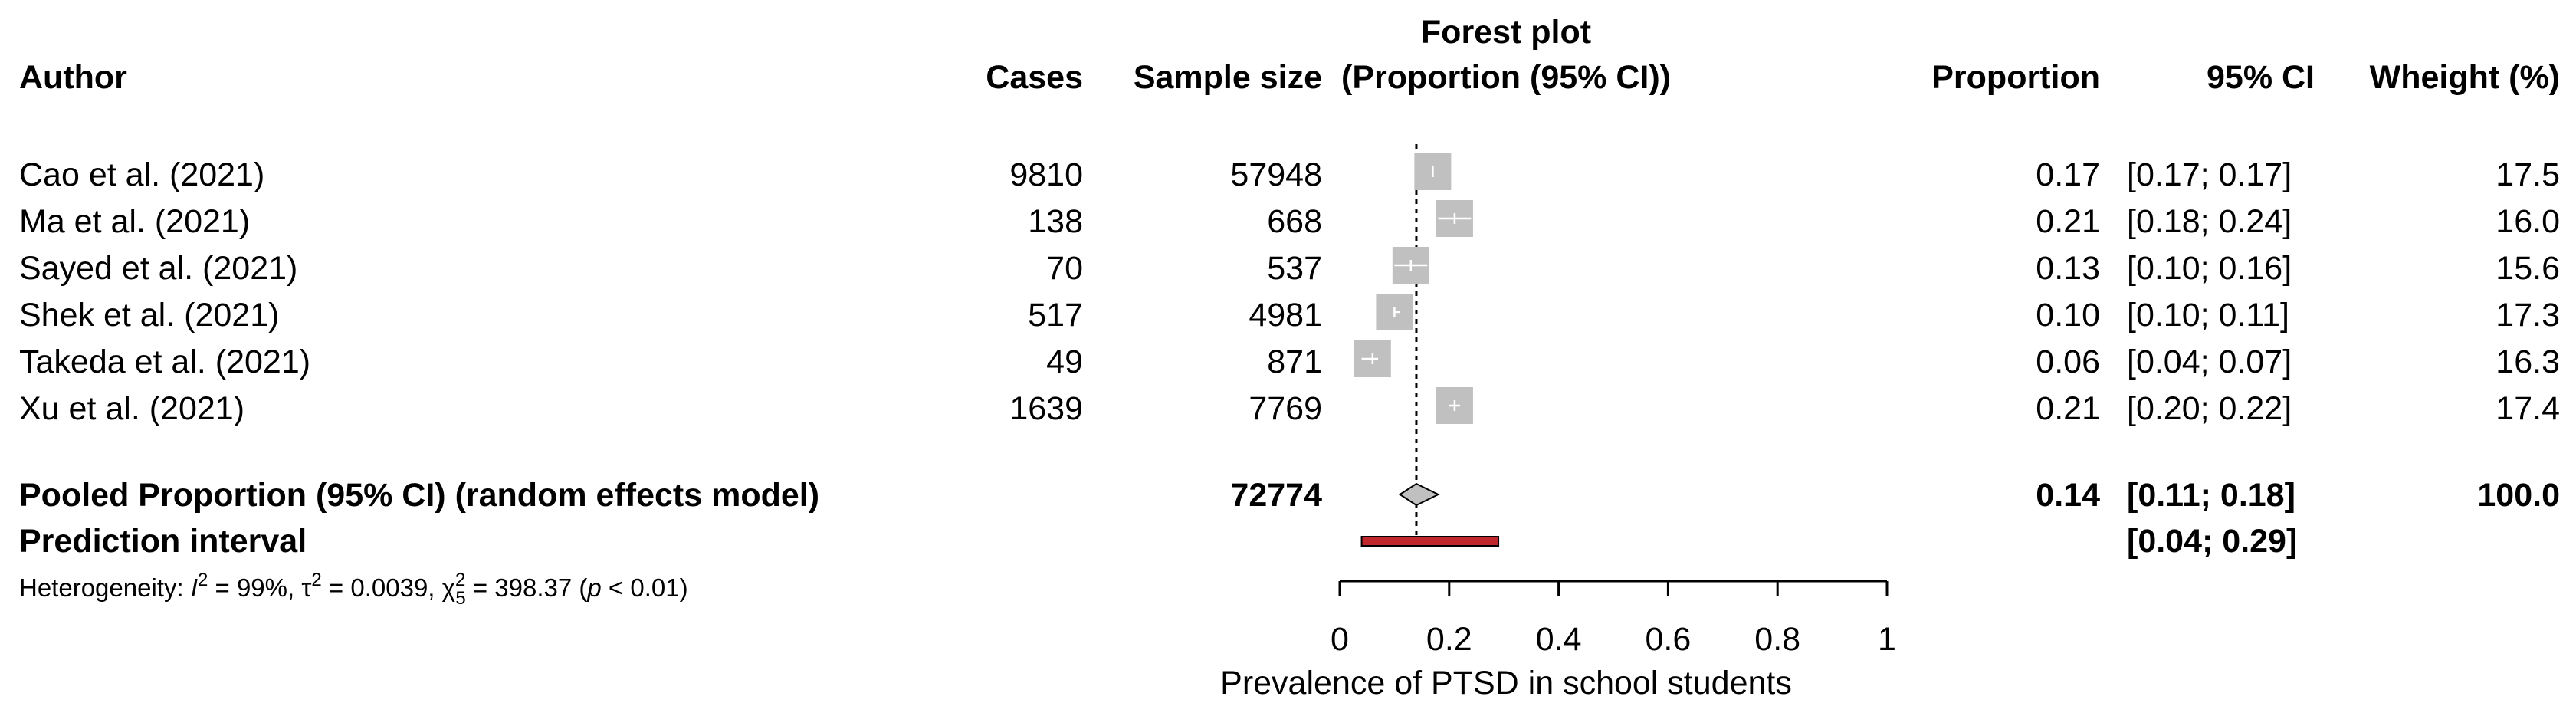  Describe the element at coordinates (2528, 316) in the screenshot. I see `study-weight: 17.3` at that location.